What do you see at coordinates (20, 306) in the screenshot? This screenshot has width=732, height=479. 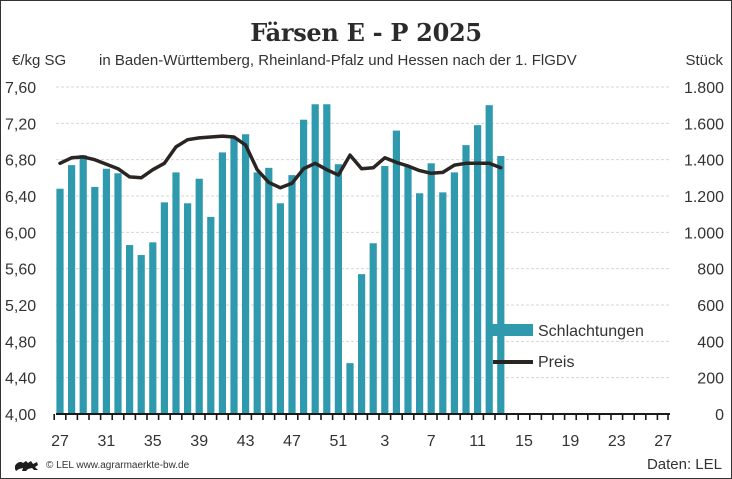 I see `left-tick-label: 5,20` at bounding box center [20, 306].